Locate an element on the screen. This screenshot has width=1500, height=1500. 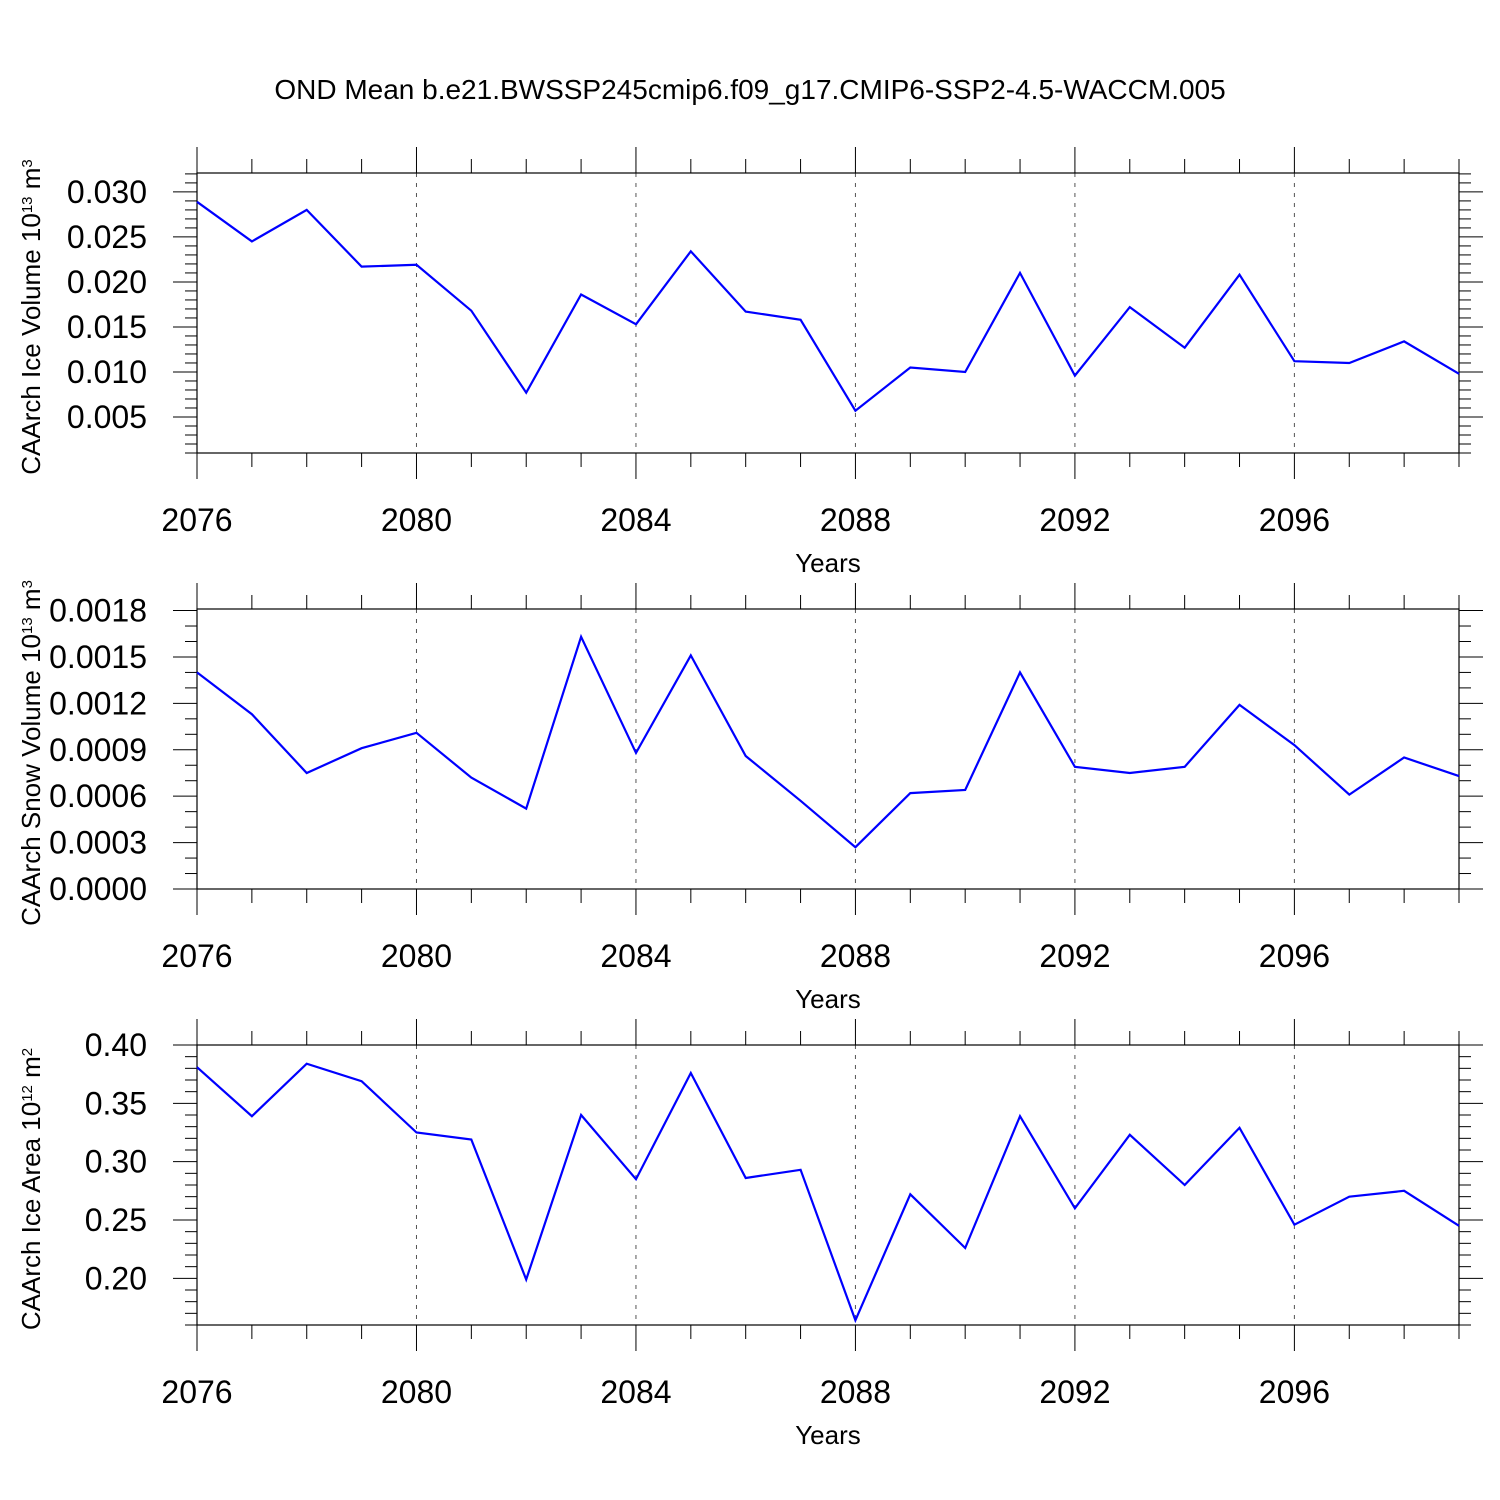
series-line-caarch-ice-area is located at coordinates (828, 1193).